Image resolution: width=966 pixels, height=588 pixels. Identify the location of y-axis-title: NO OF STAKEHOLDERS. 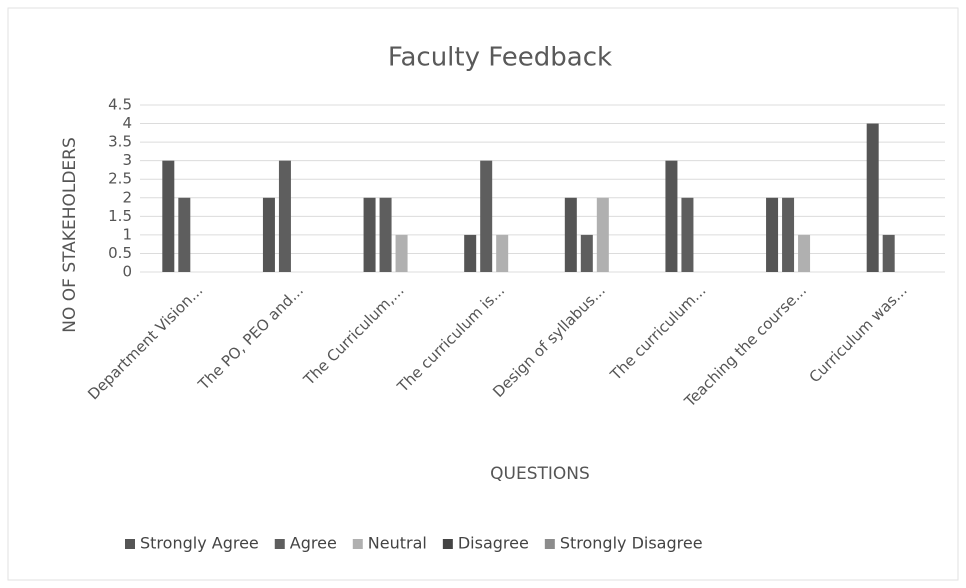
(70, 235).